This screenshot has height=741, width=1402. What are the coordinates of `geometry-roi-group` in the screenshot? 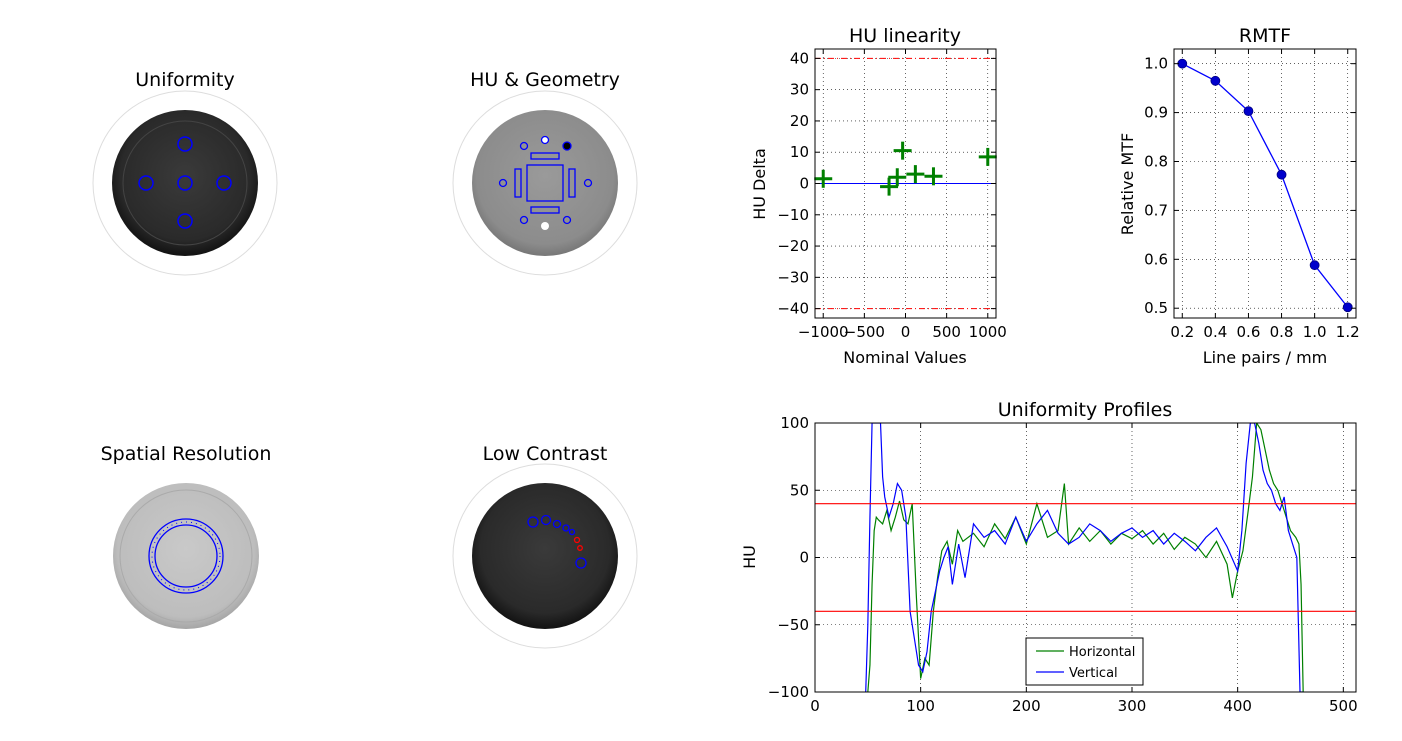 It's located at (545, 183).